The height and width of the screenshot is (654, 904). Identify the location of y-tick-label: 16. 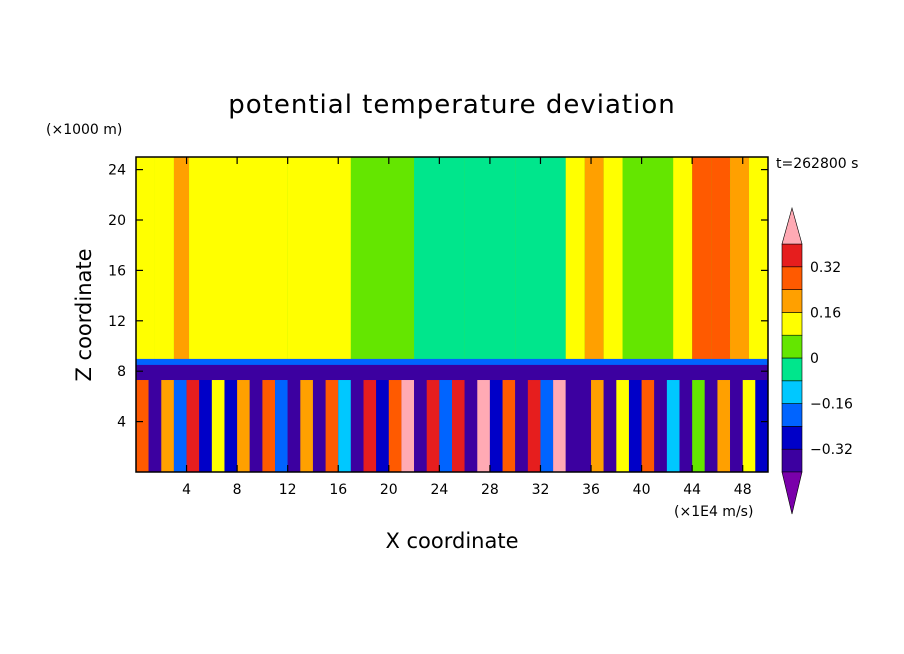
(117, 271).